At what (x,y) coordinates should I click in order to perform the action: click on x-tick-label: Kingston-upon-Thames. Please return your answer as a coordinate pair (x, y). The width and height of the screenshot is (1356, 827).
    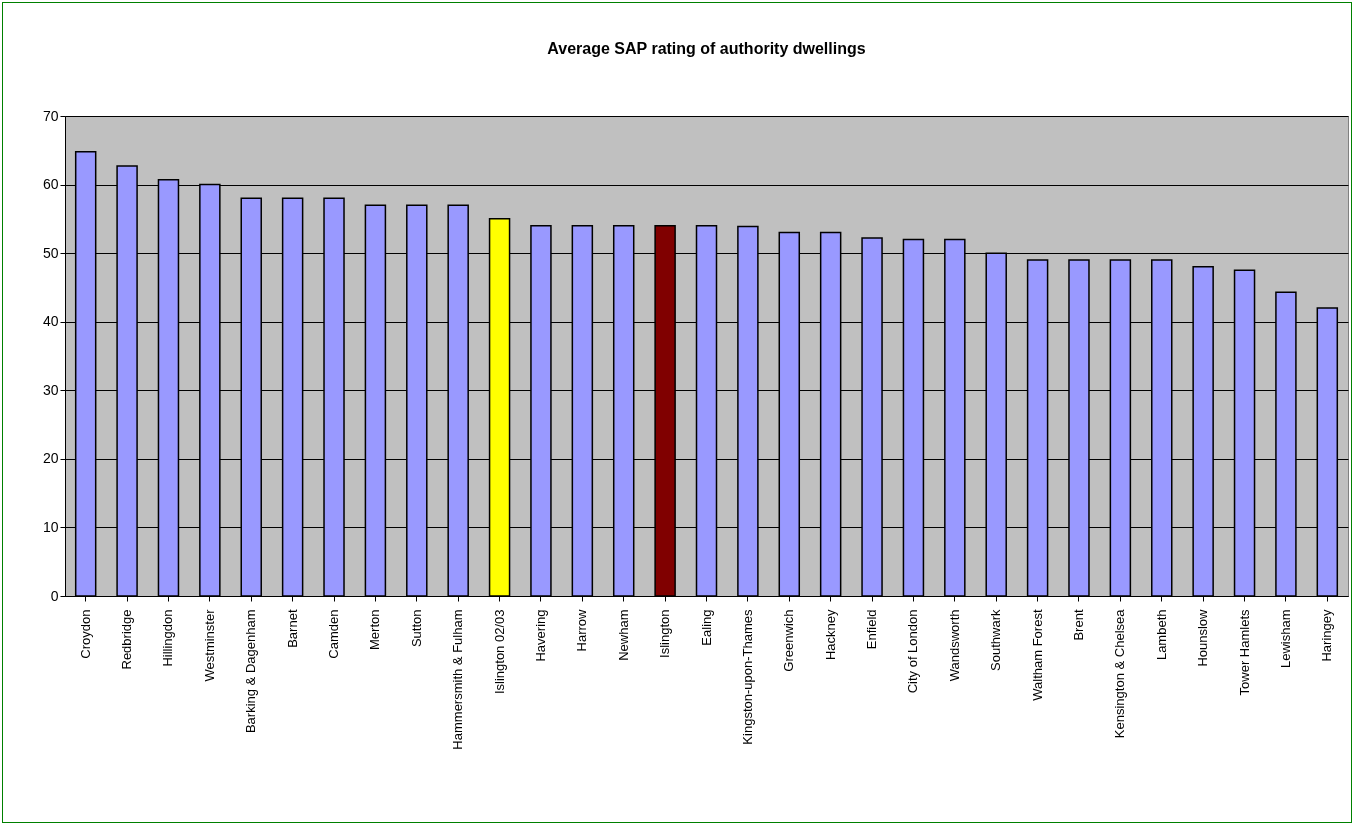
    Looking at the image, I should click on (747, 677).